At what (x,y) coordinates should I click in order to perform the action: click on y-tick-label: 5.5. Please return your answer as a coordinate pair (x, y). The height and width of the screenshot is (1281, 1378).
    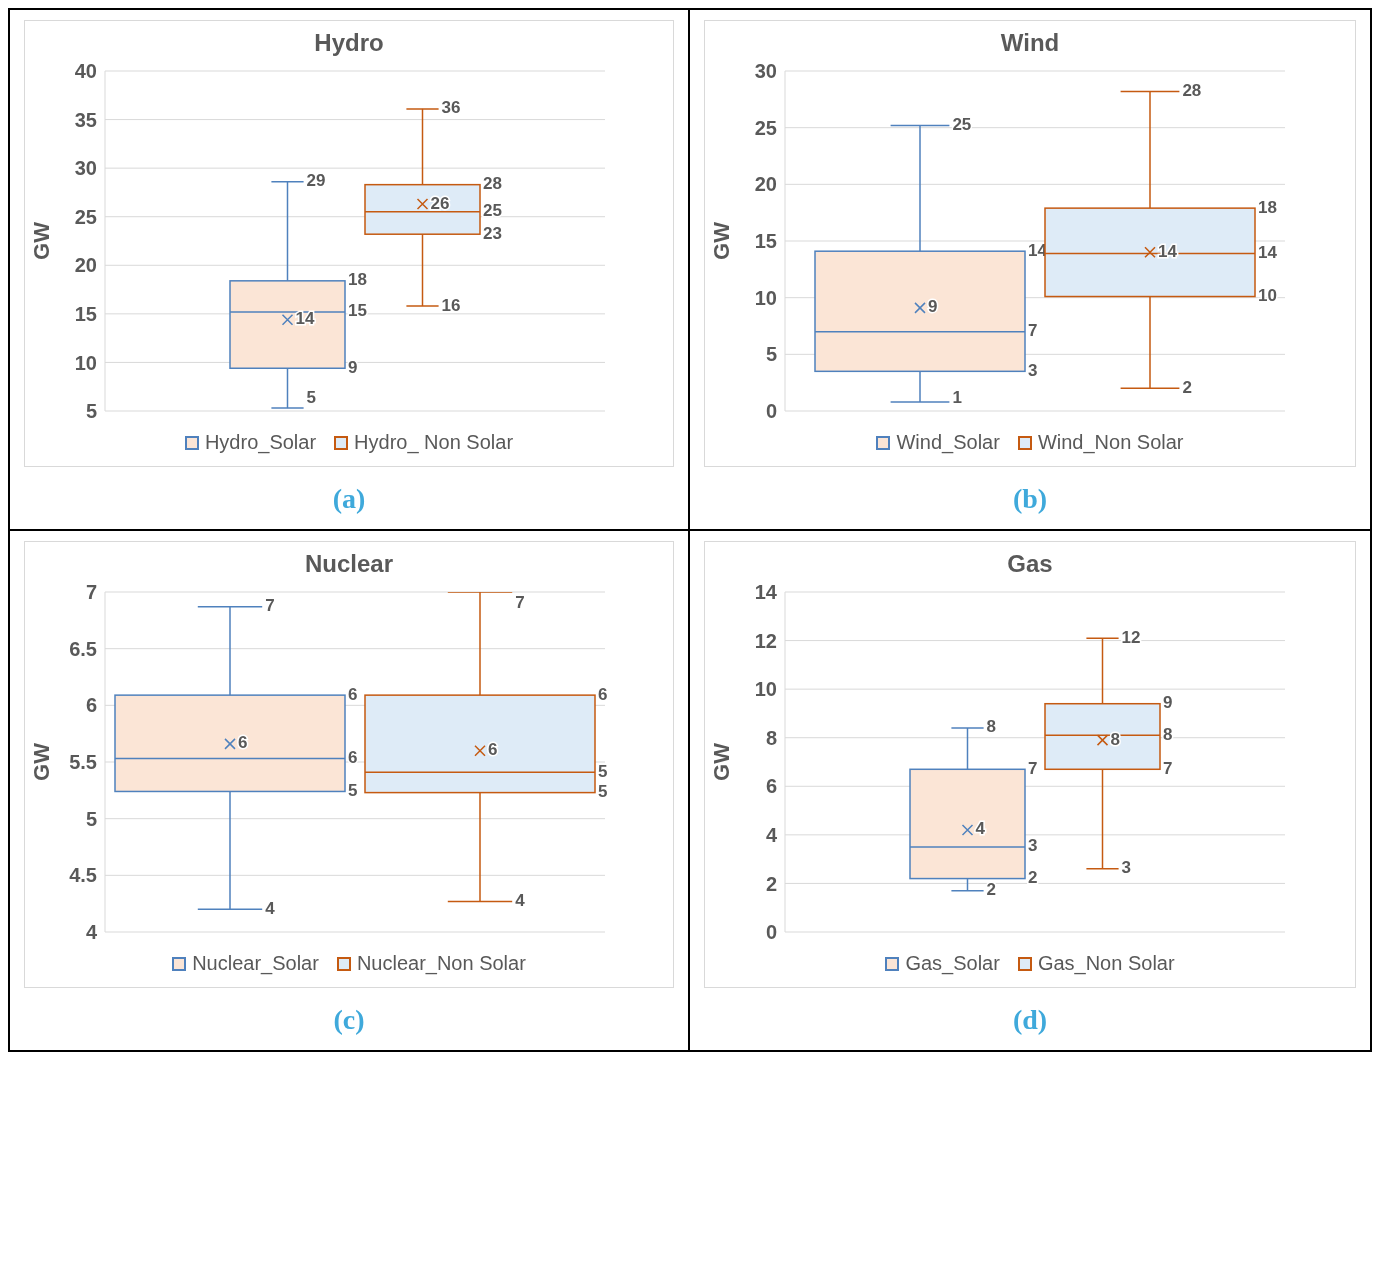
    Looking at the image, I should click on (83, 762).